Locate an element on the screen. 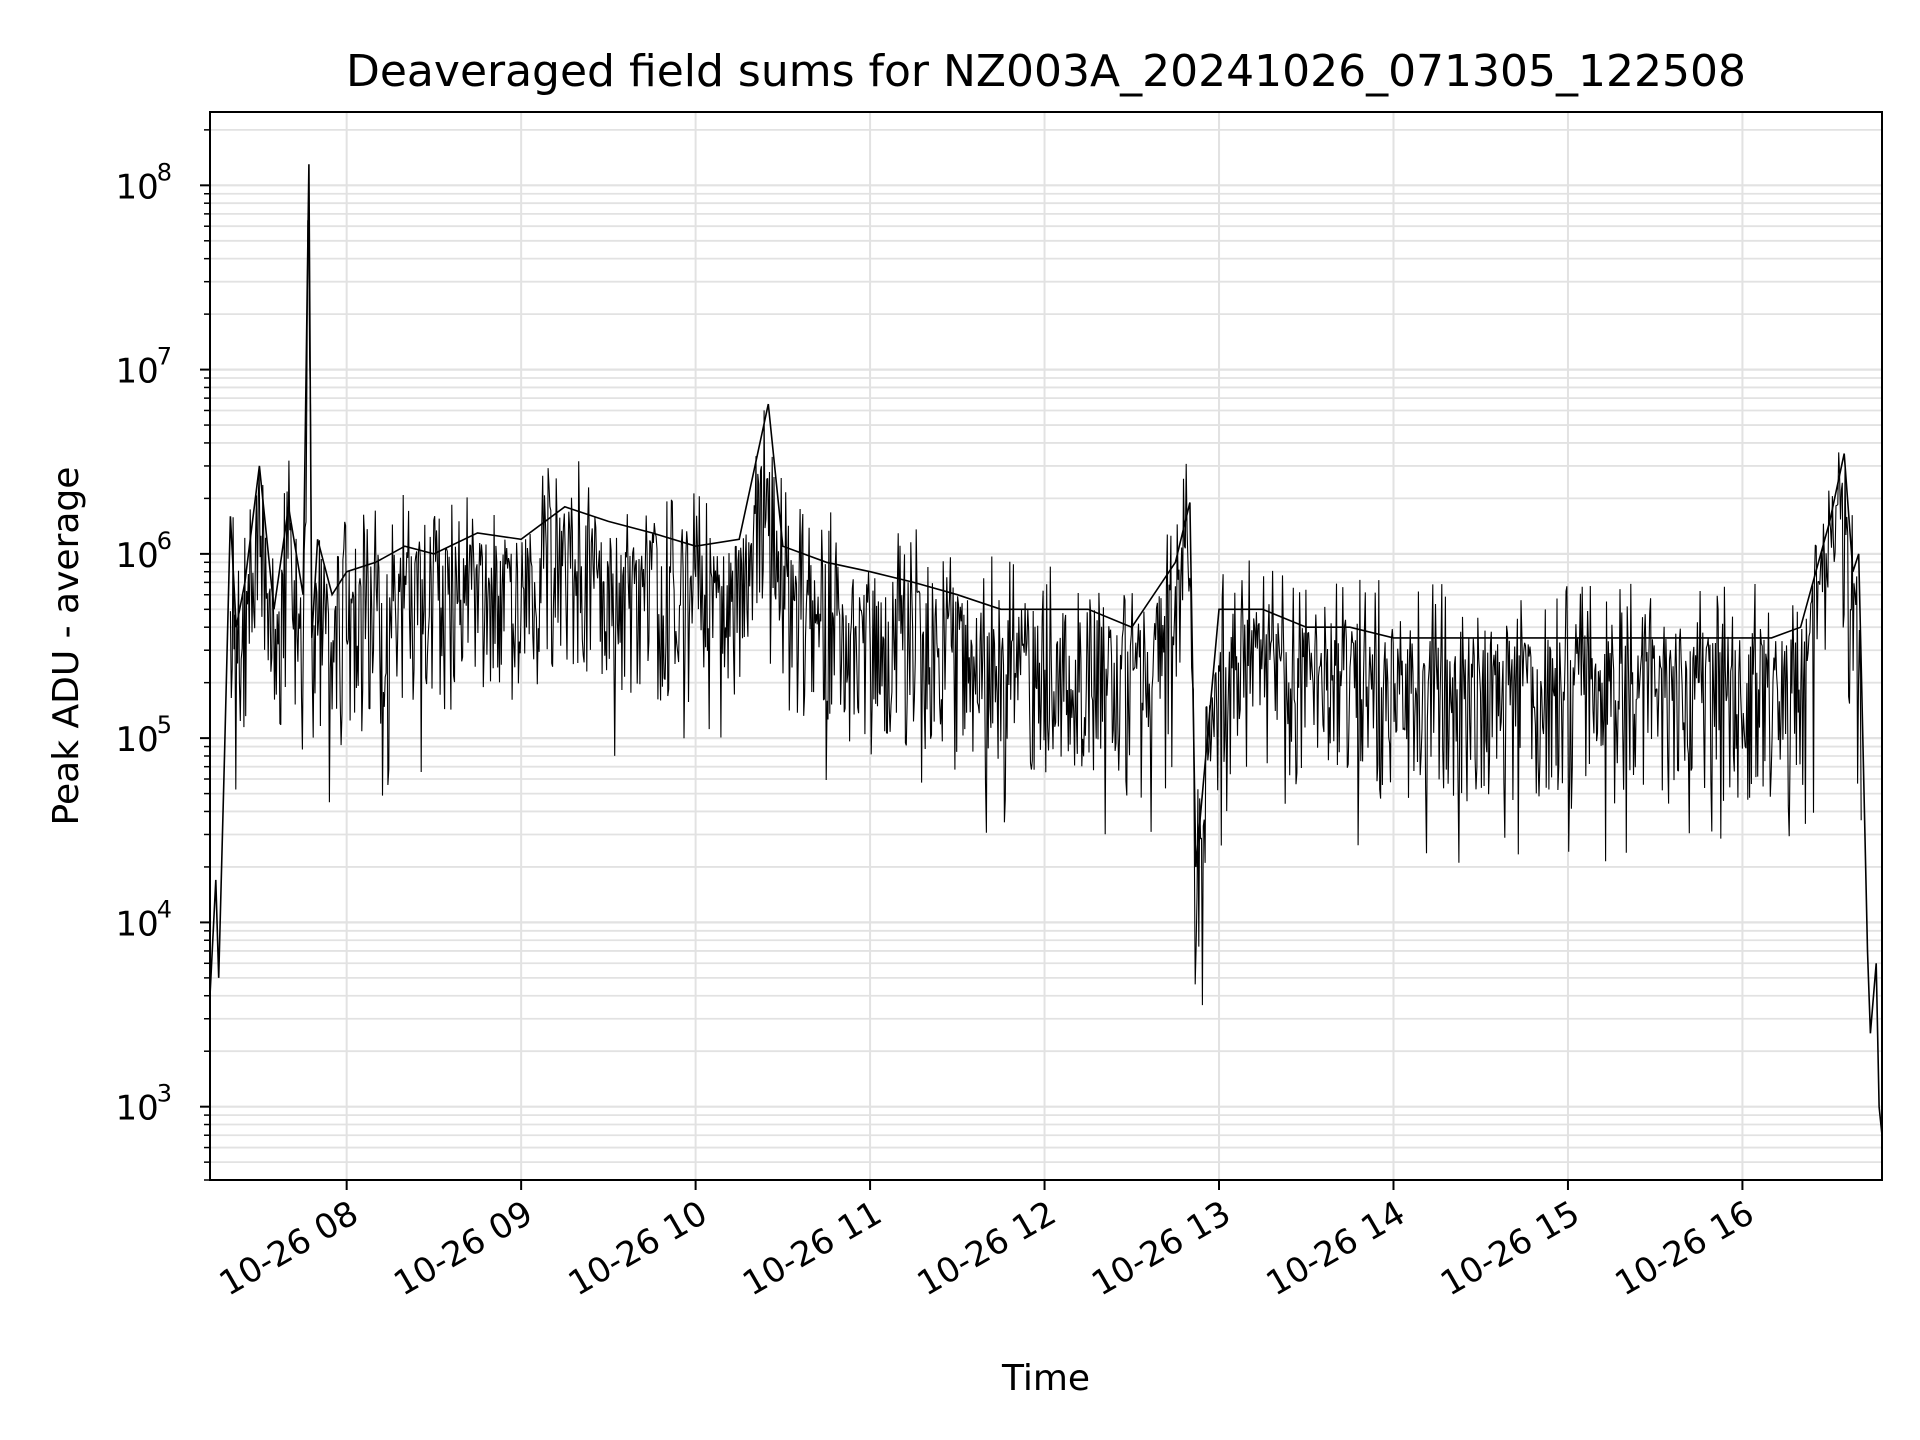  x-tick-label: 10-26 12 is located at coordinates (987, 1248).